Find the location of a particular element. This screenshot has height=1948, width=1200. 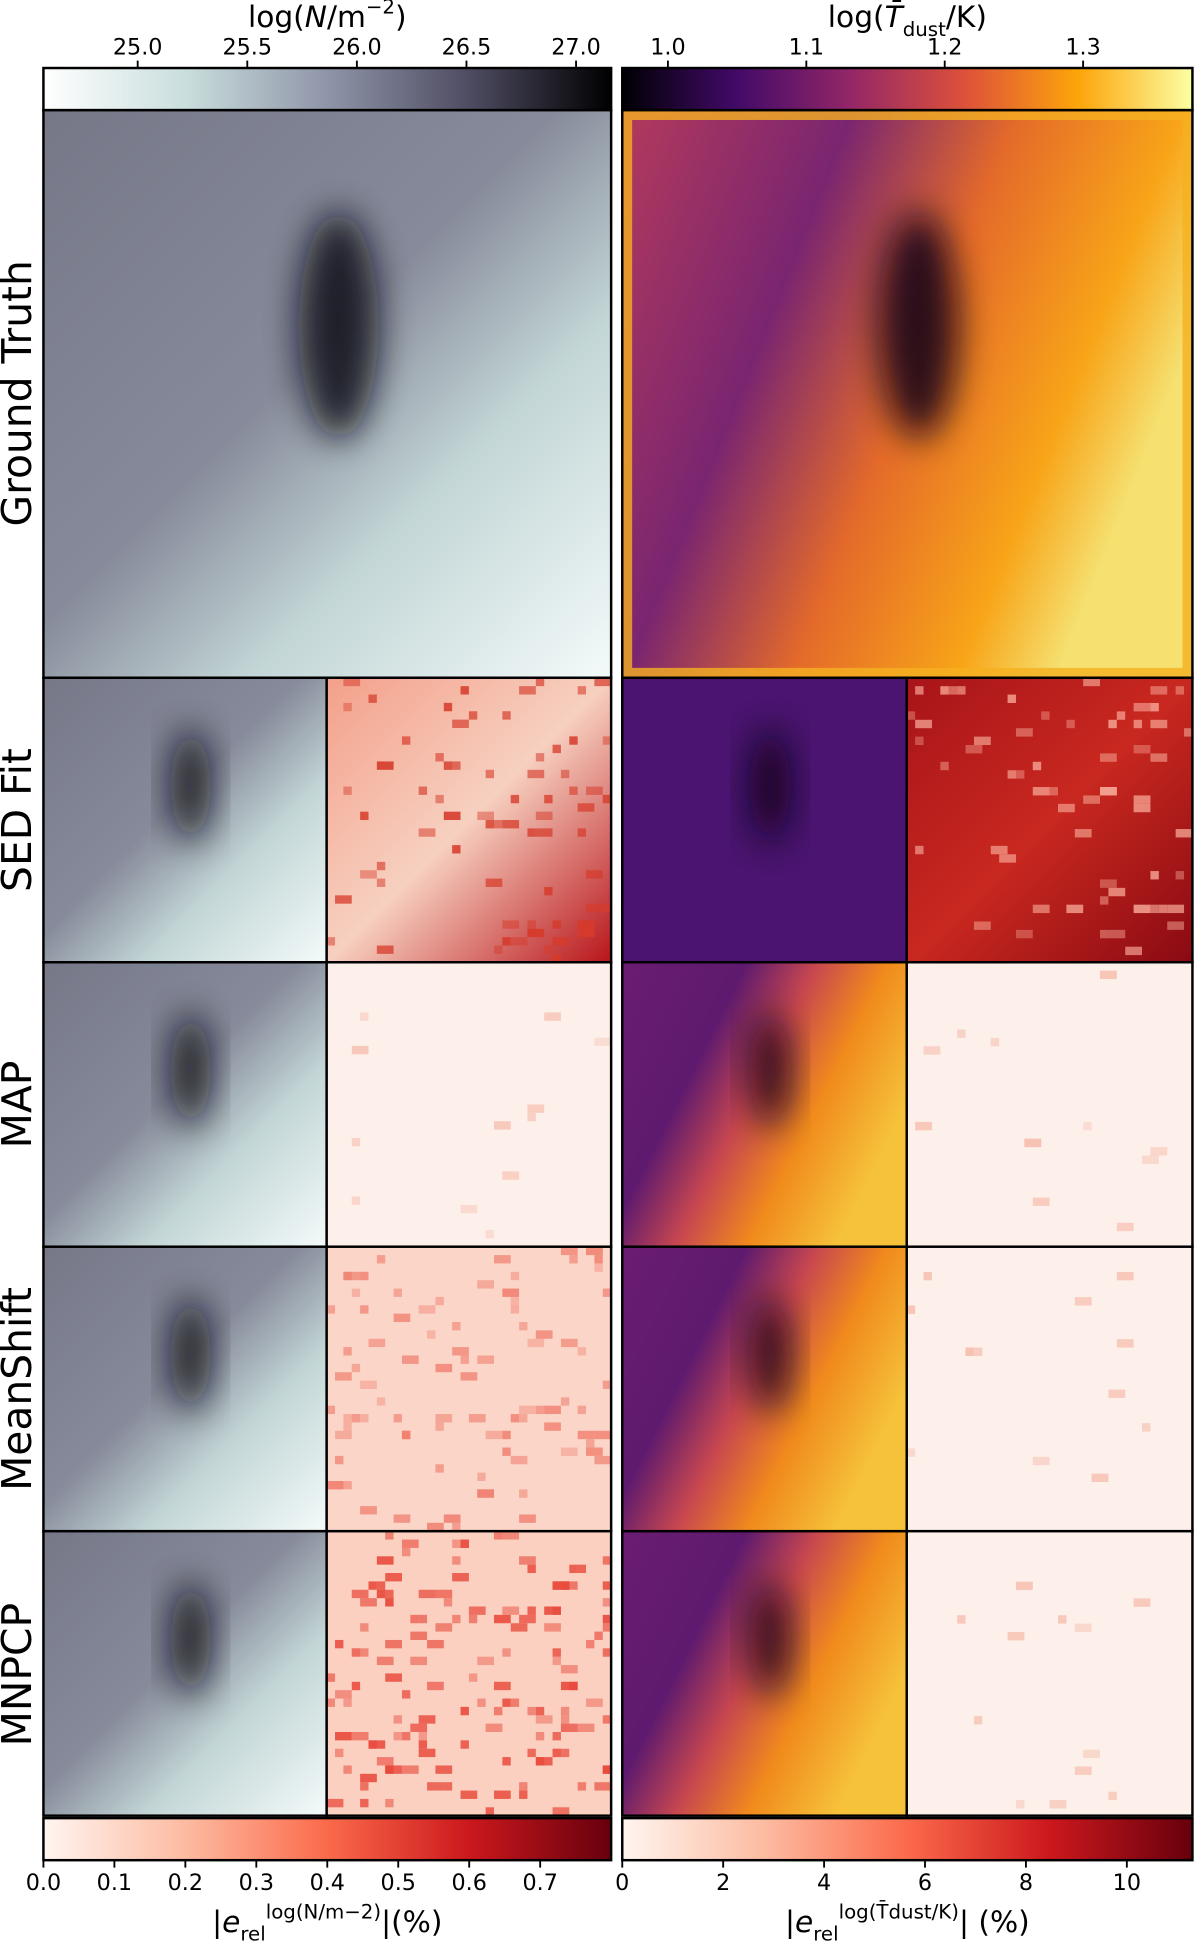

axis-label-part: rel is located at coordinates (825, 1934).